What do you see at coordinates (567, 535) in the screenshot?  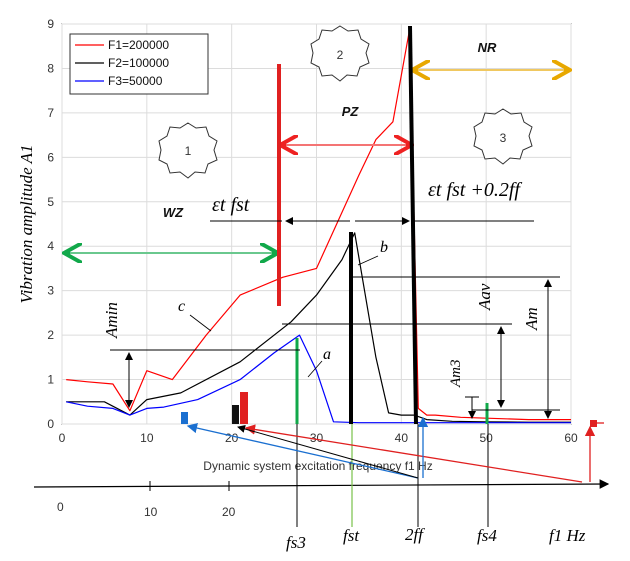 I see `label-f1hz: f1 Hz` at bounding box center [567, 535].